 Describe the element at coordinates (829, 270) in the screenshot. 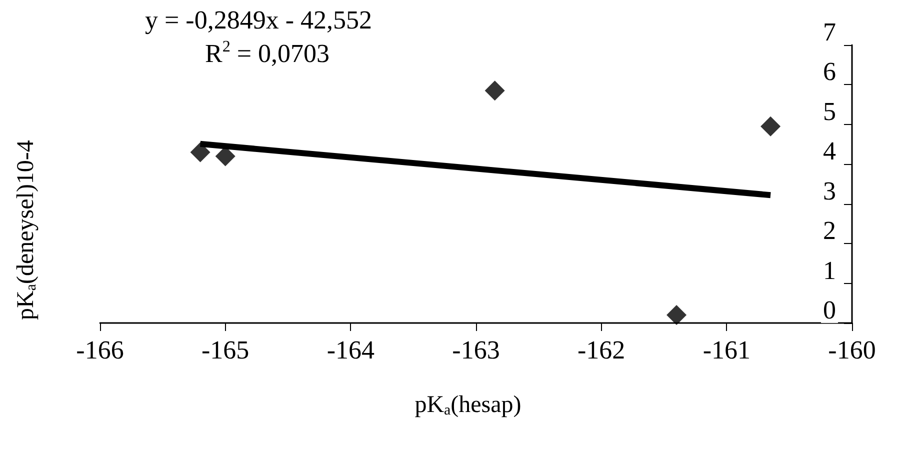

I see `y-tick-label: 1` at that location.